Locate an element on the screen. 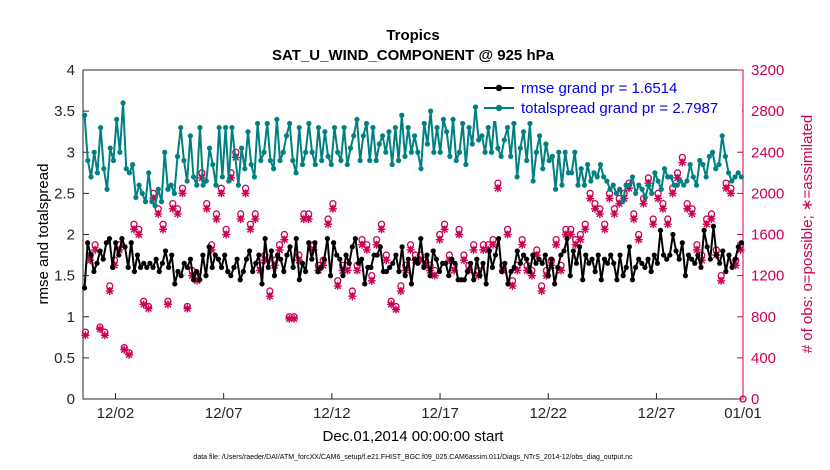 The image size is (830, 470). legend-label-rmse: rmse grand pr = 1.6514 is located at coordinates (599, 88).